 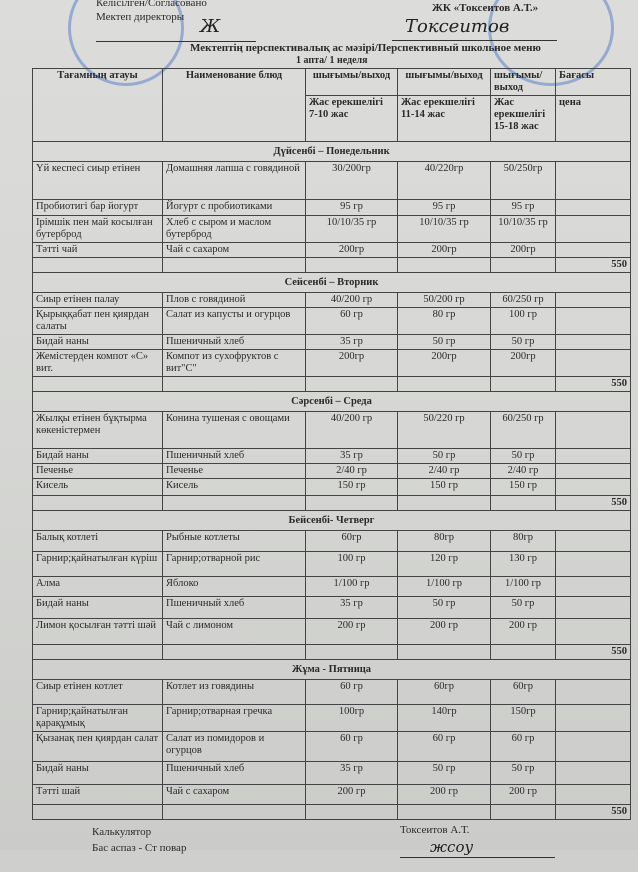 What do you see at coordinates (523, 363) in the screenshot?
I see `output-15-18: 200гр` at bounding box center [523, 363].